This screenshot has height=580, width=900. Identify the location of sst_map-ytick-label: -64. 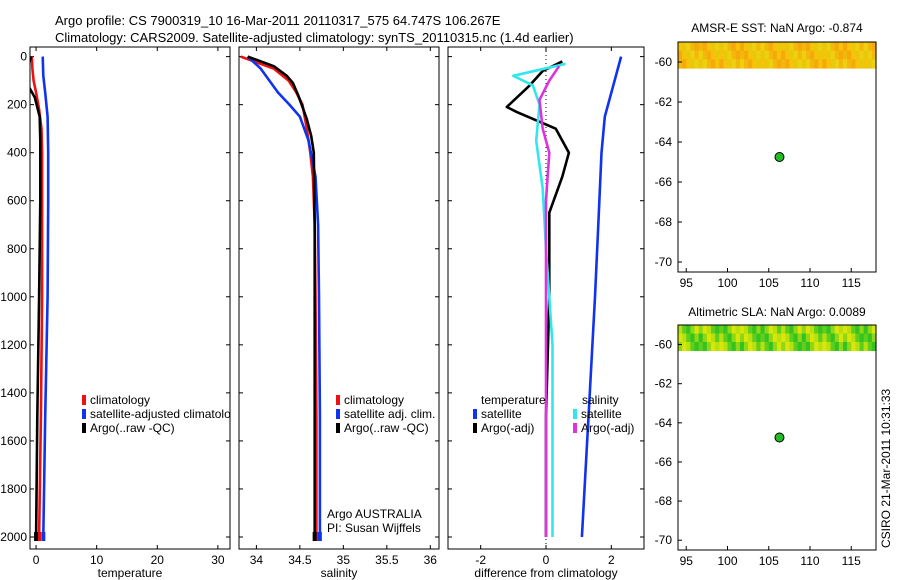
(664, 142).